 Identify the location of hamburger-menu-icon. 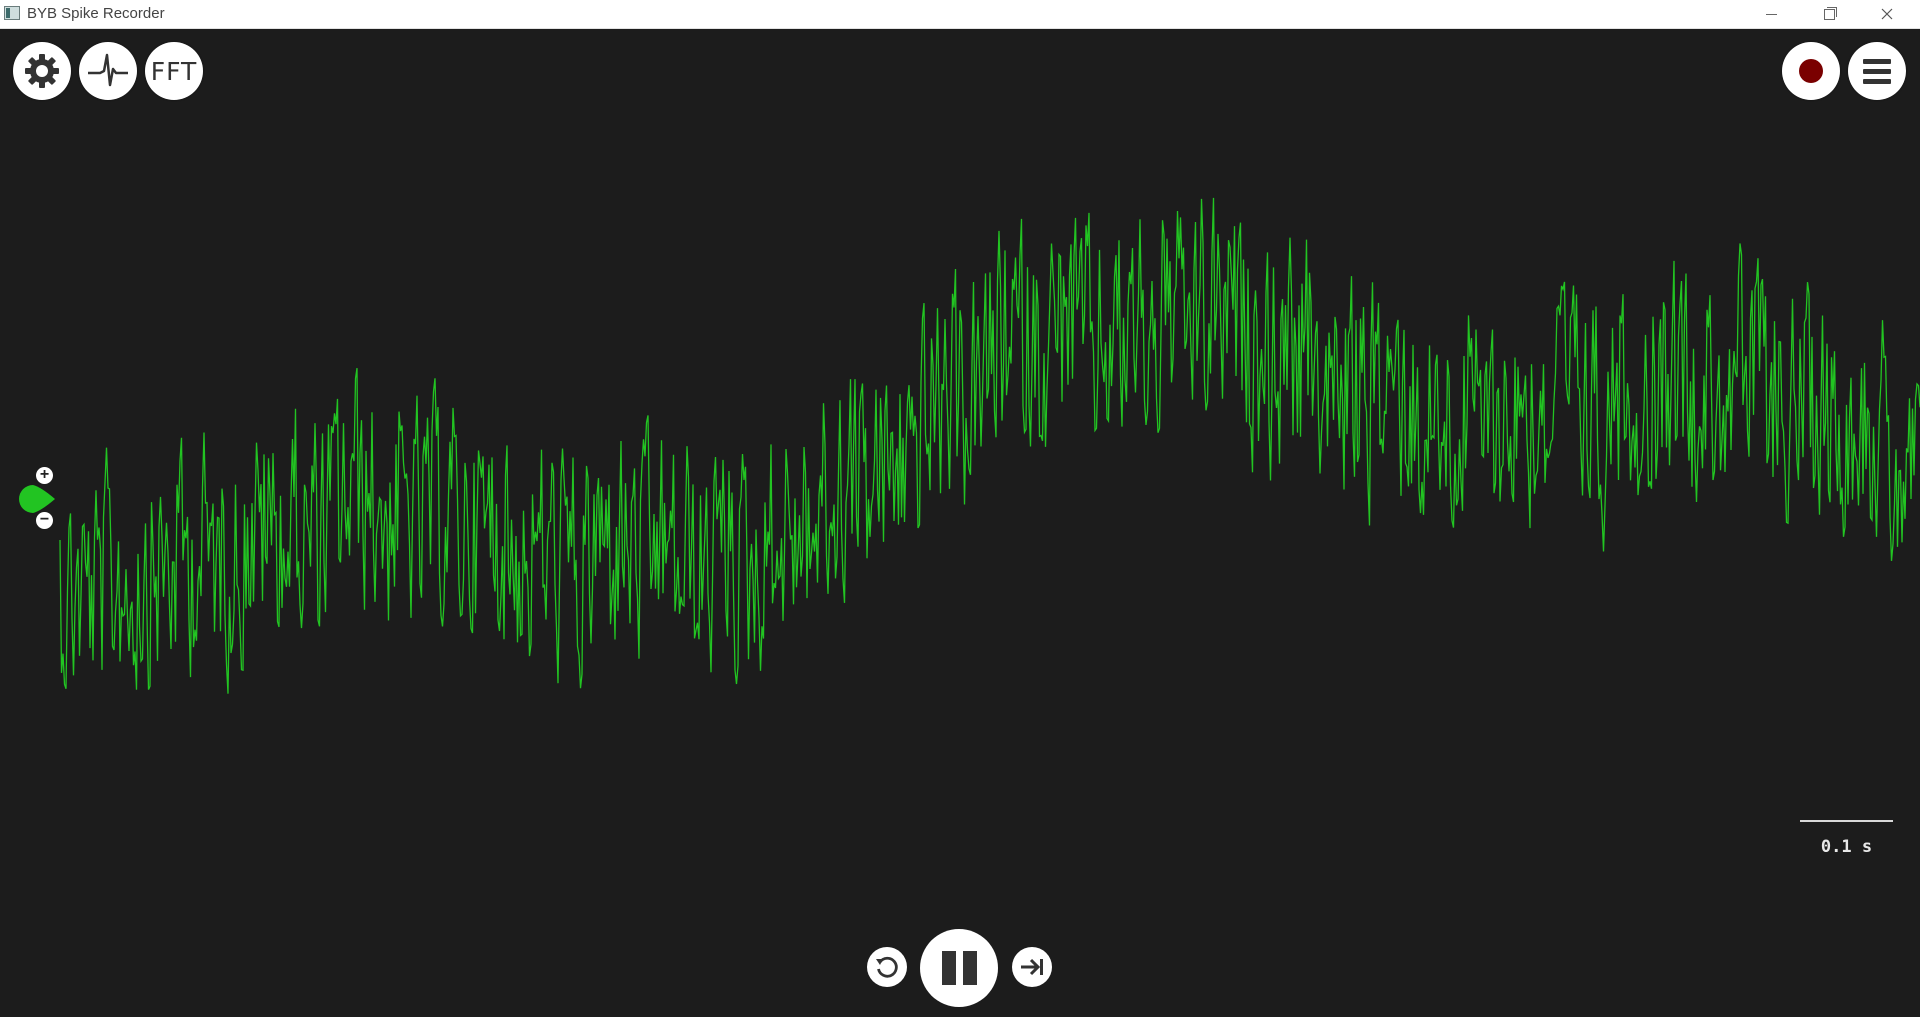
(1877, 71).